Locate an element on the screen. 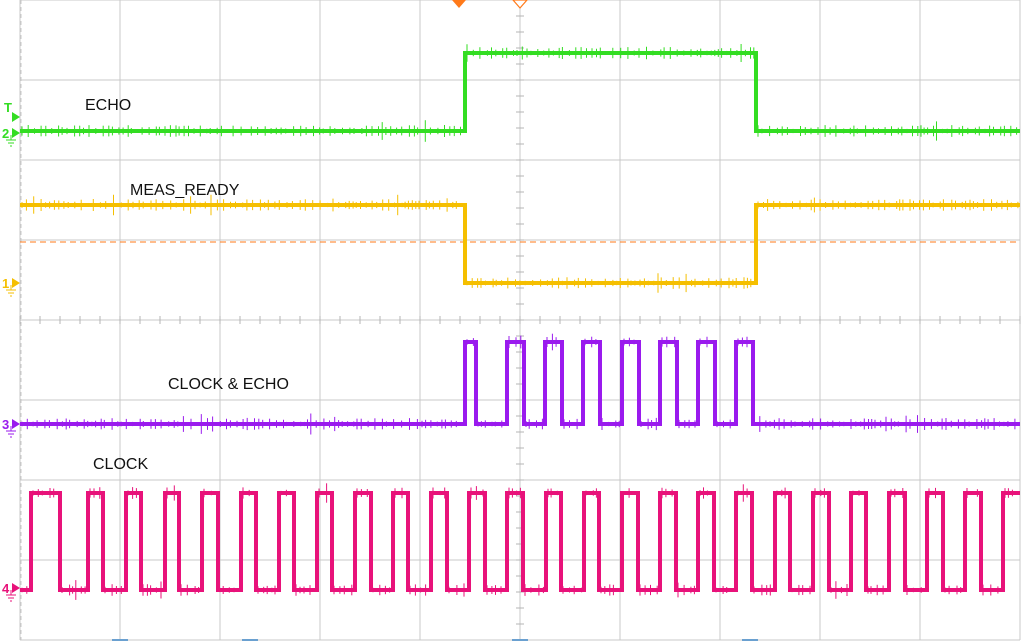 The width and height of the screenshot is (1023, 642). trigger-arrow-icon is located at coordinates (16, 117).